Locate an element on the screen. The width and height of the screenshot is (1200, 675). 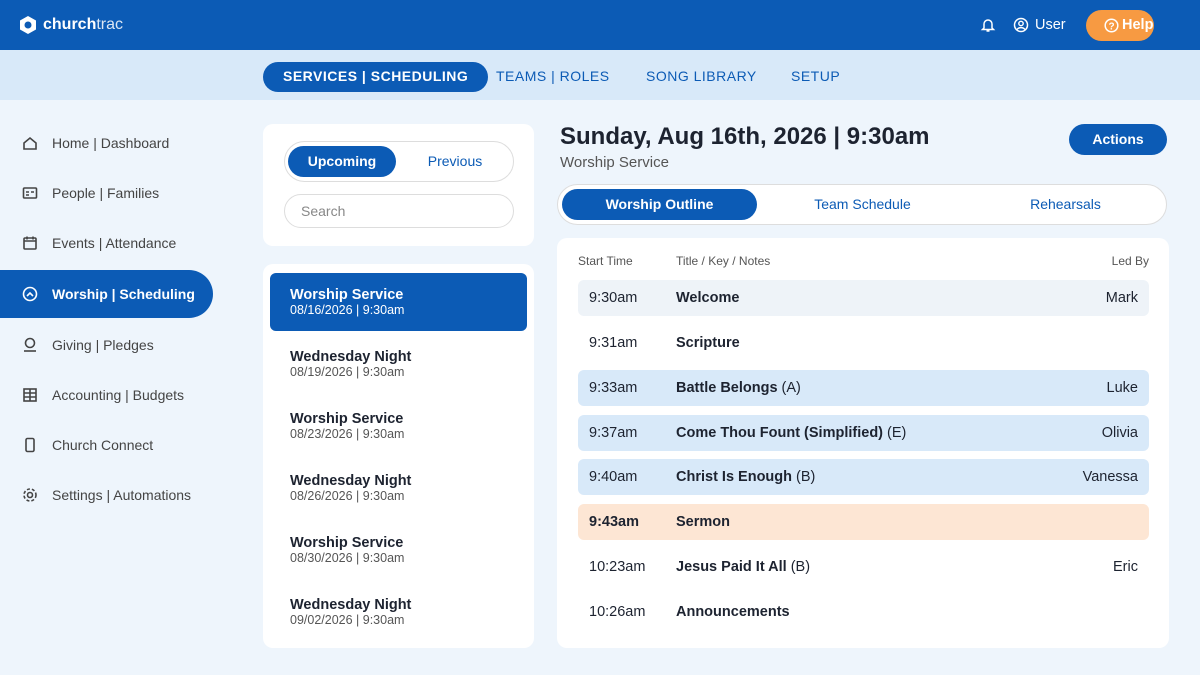
column-header: Title / Key / Notes is located at coordinates (723, 261).